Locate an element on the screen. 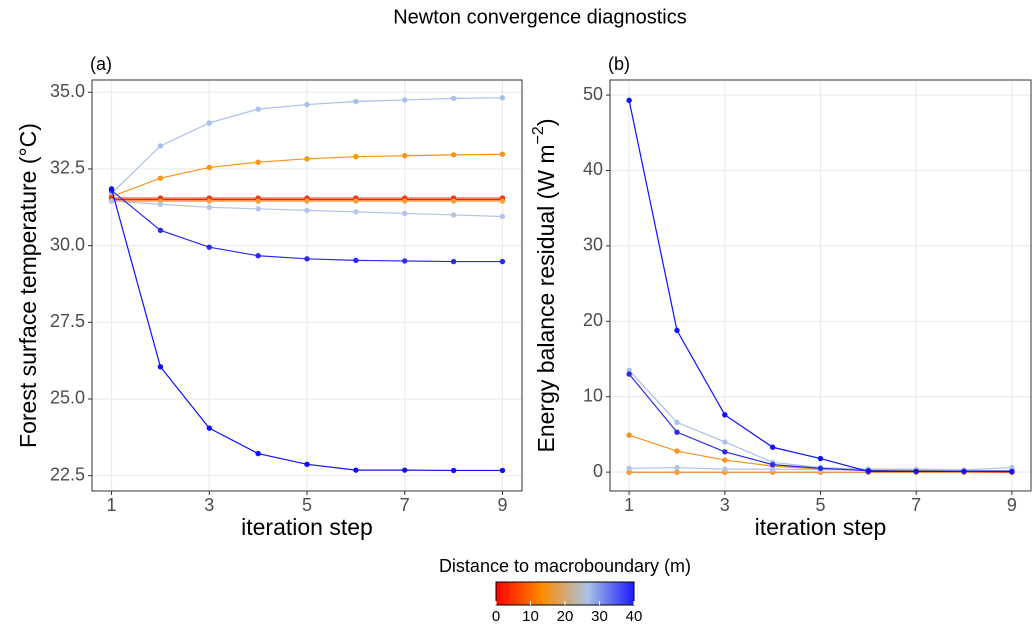  y-tick-label: 30.0 is located at coordinates (67, 244).